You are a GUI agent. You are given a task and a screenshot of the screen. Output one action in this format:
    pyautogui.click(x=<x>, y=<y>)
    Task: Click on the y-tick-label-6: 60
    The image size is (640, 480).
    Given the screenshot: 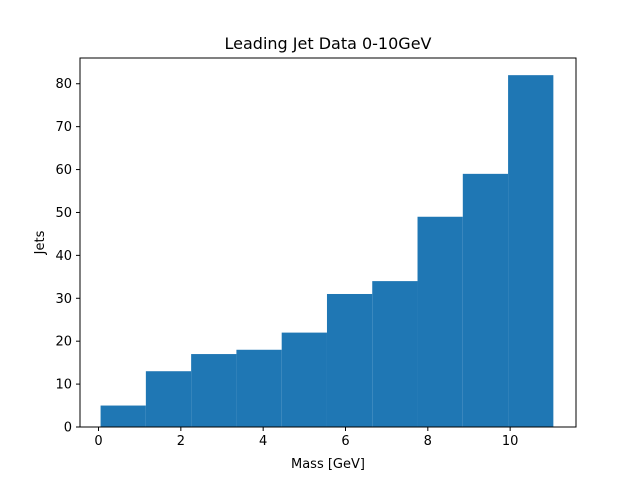 What is the action you would take?
    pyautogui.click(x=63, y=170)
    